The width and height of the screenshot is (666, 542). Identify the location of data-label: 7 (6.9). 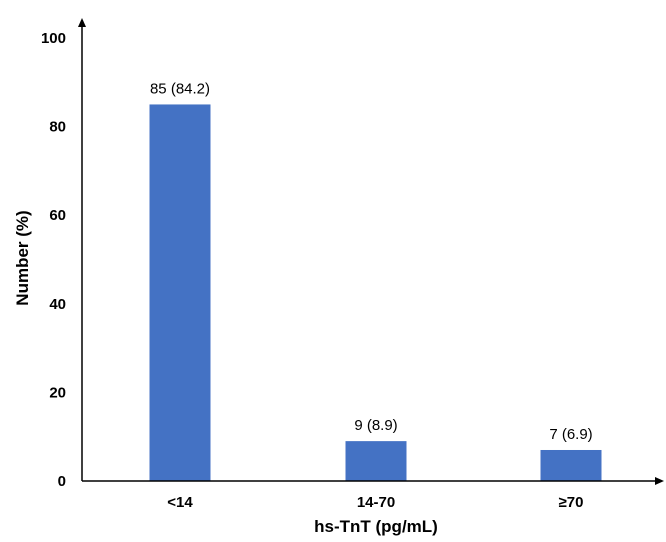
(570, 434).